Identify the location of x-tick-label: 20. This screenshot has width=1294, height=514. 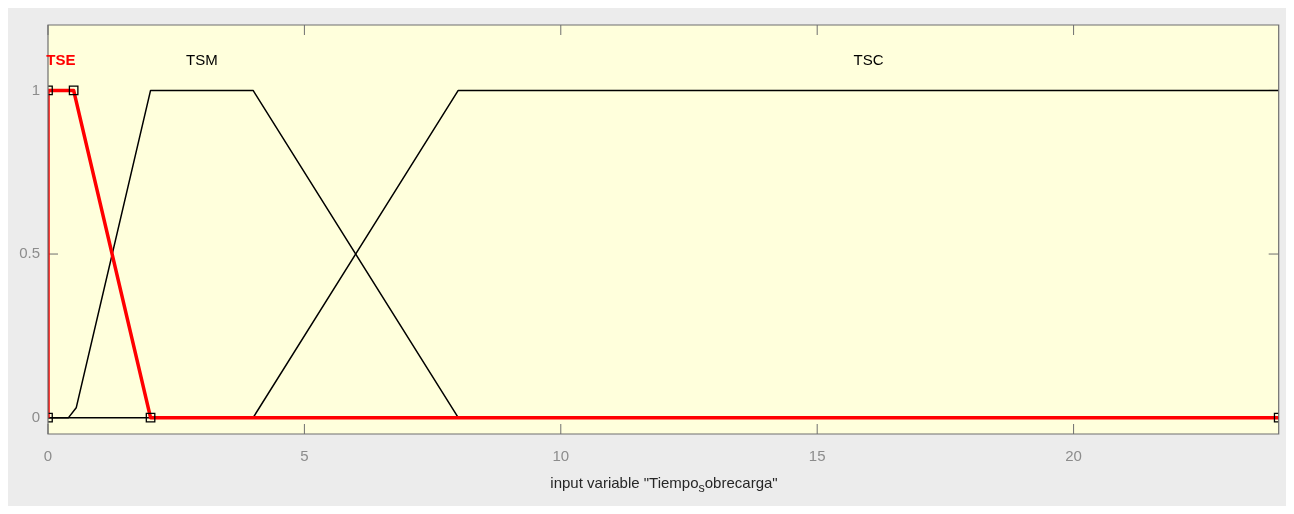
(1073, 456).